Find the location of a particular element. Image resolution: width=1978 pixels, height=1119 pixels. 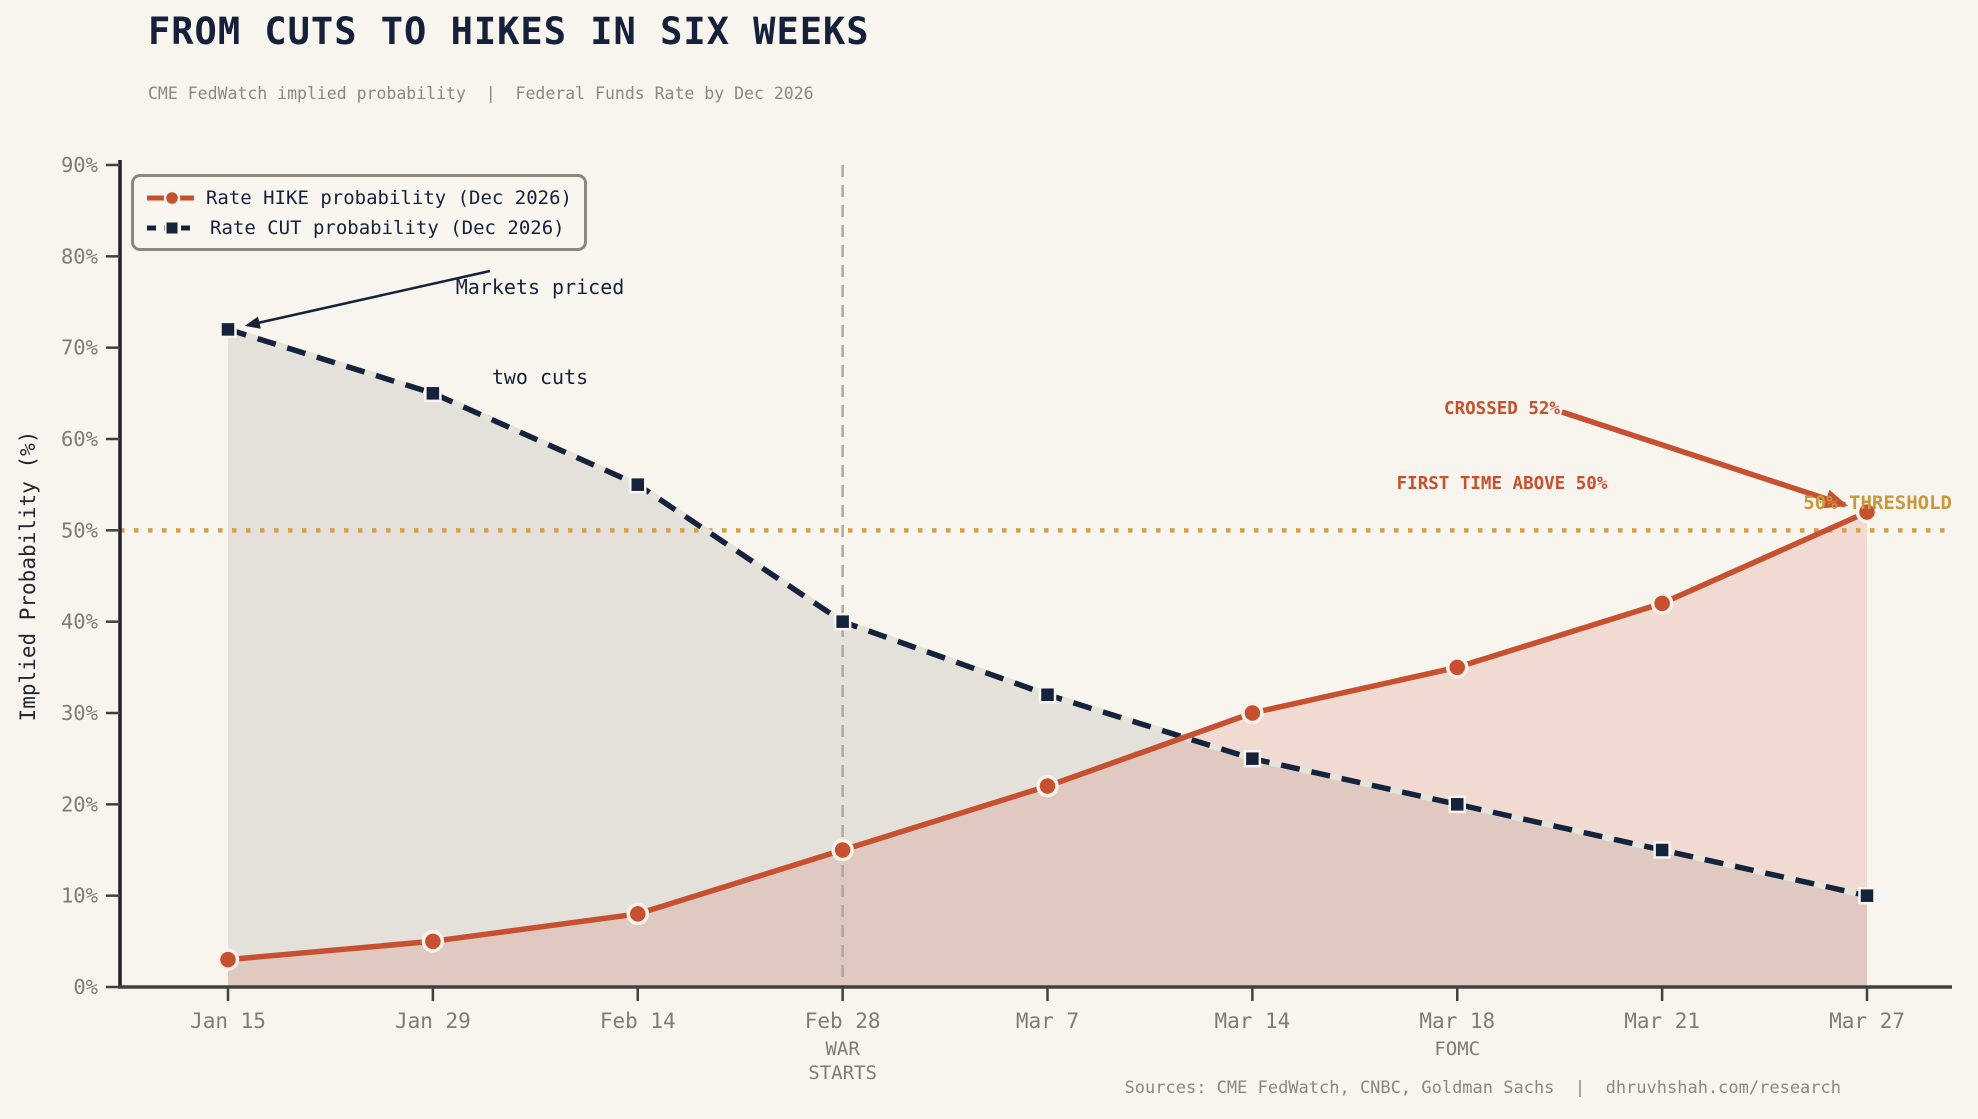

y-axis-title: Implied Probability (%) is located at coordinates (28, 576).